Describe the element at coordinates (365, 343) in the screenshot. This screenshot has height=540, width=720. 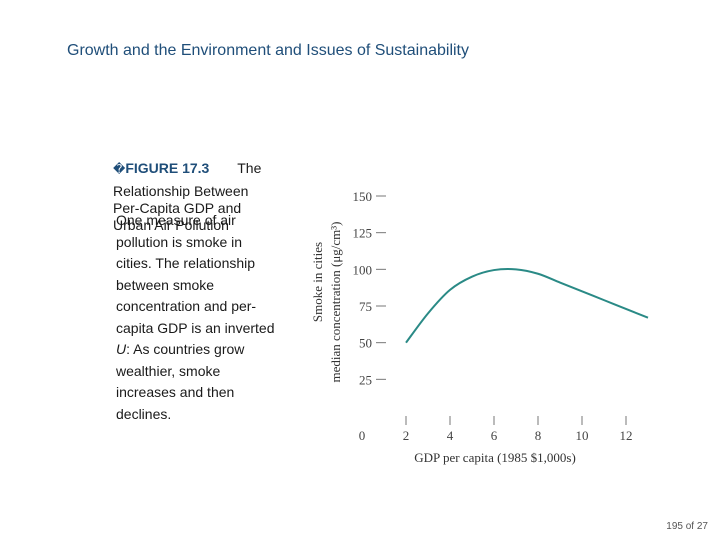
I see `y-tick-label: 50` at that location.